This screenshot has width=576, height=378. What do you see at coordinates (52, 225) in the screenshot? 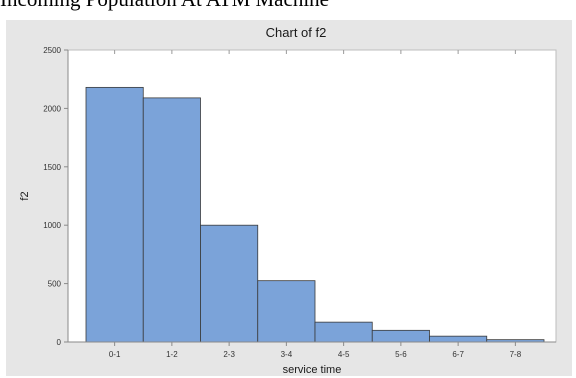
I see `y-tick-label: 1000` at bounding box center [52, 225].